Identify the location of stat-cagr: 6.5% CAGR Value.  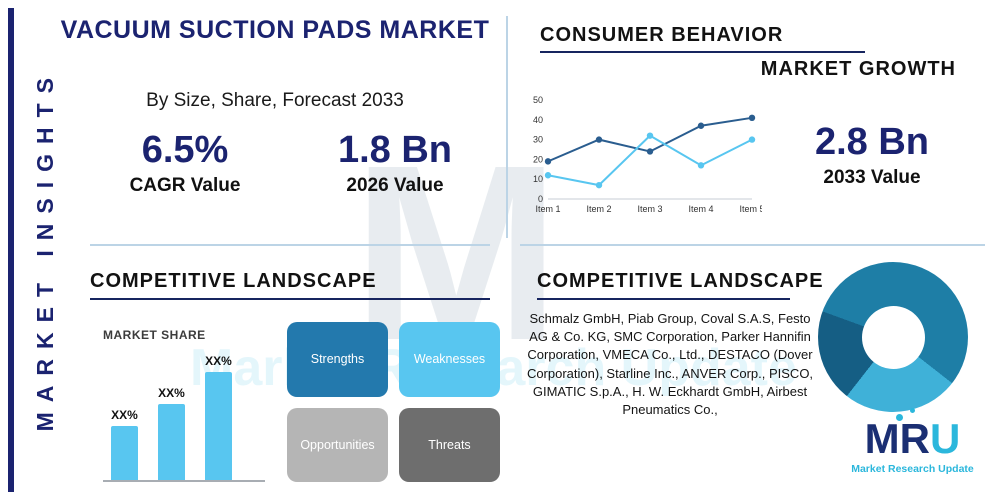
(185, 163).